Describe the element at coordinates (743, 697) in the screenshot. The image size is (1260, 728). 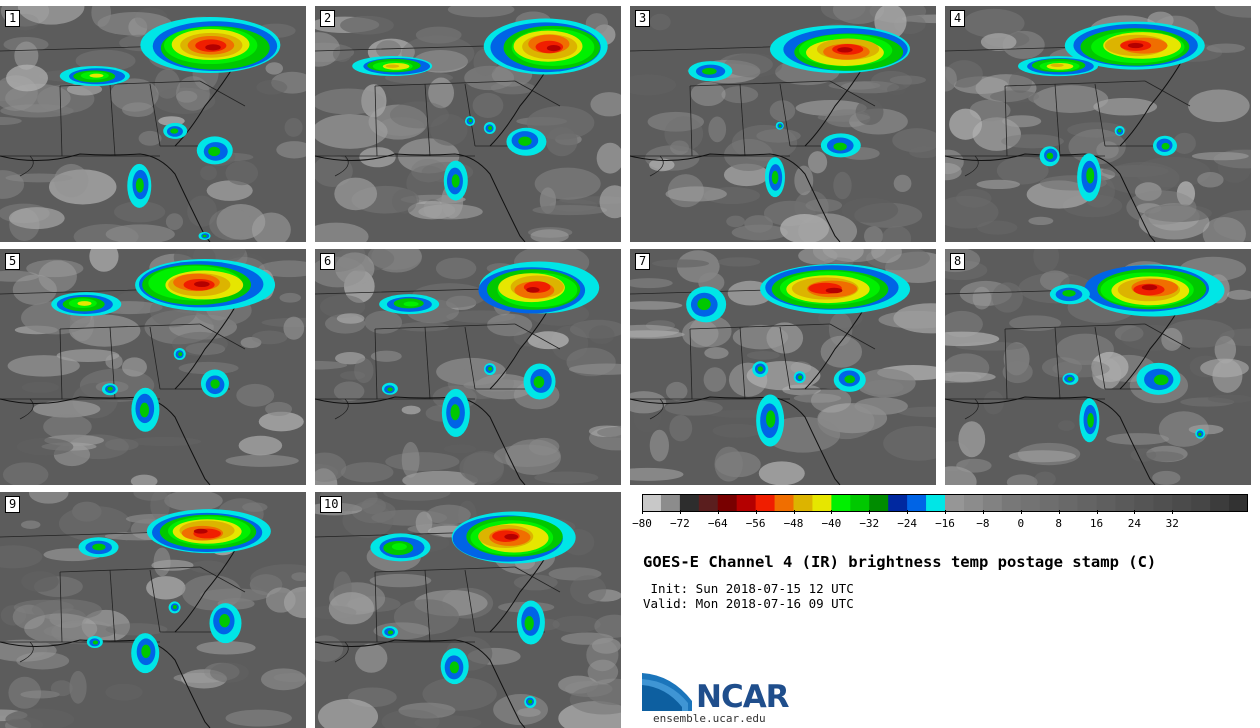
I see `logo-text: NCAR` at that location.